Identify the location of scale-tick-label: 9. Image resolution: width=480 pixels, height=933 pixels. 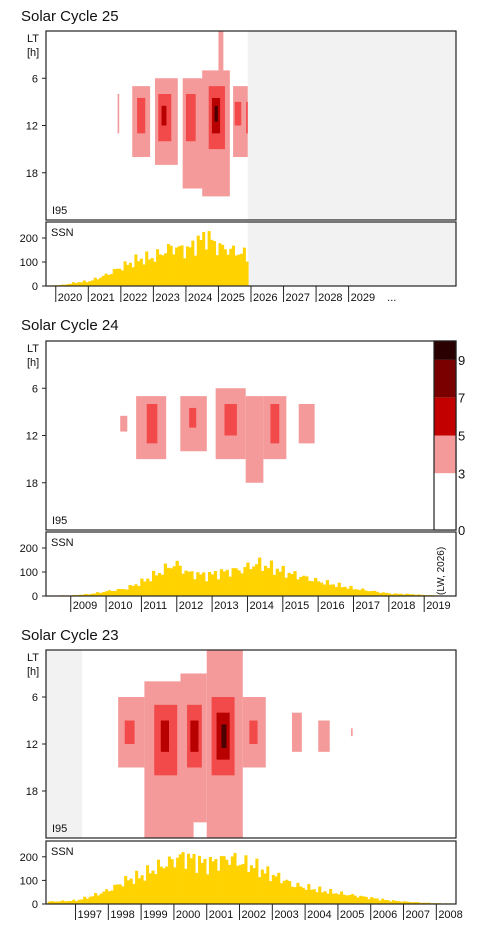
(461, 360).